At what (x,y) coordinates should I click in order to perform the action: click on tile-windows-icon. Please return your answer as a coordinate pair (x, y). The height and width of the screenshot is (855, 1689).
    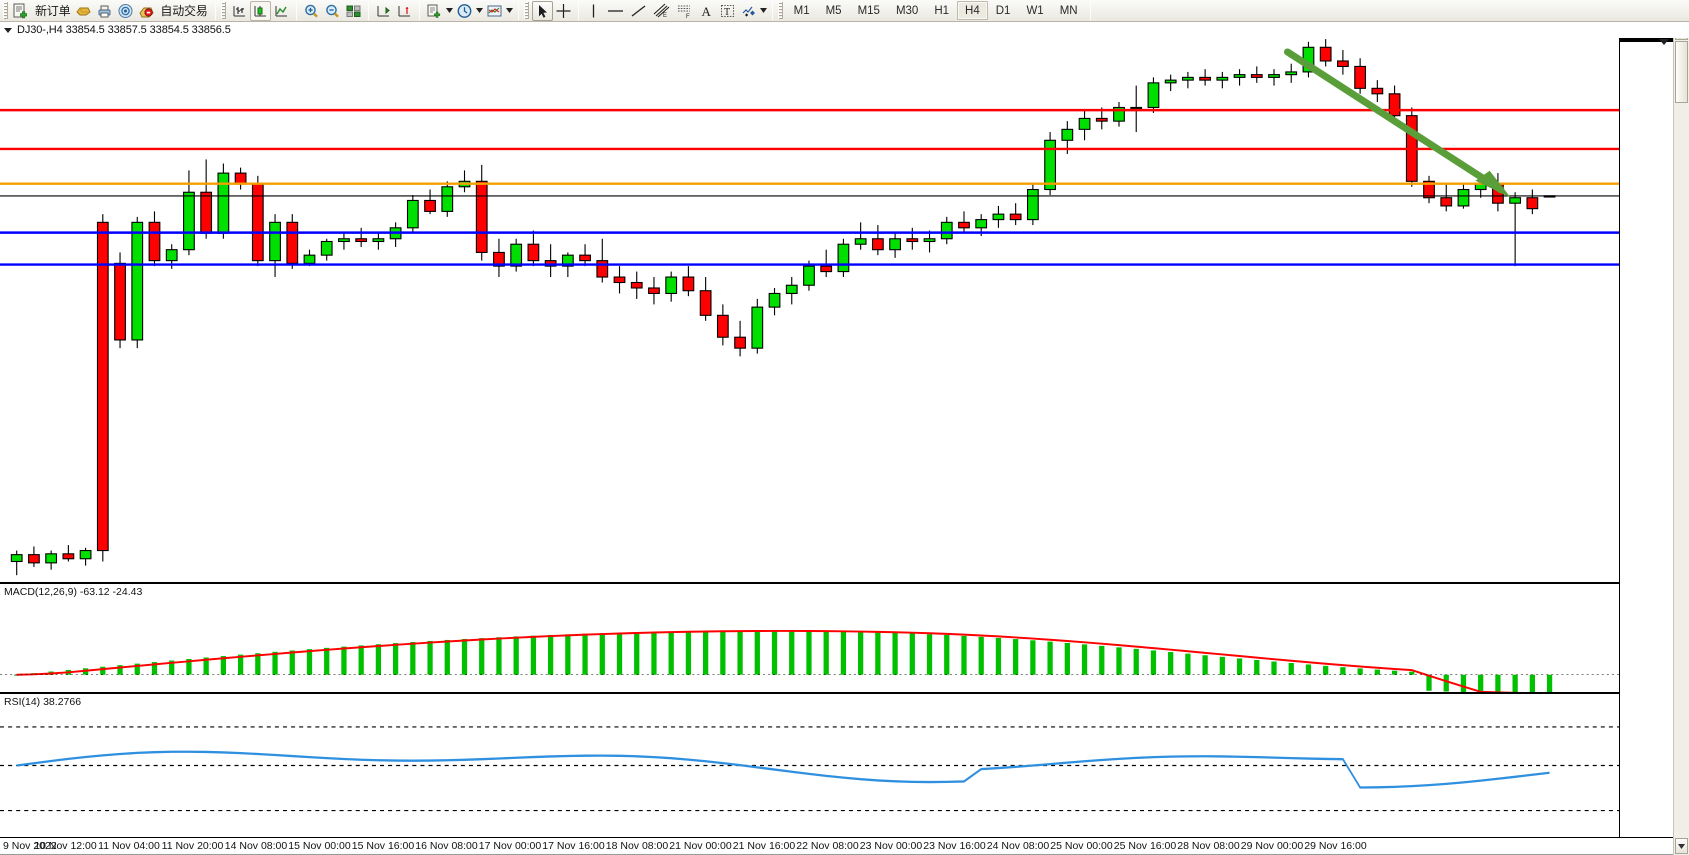
    Looking at the image, I should click on (353, 11).